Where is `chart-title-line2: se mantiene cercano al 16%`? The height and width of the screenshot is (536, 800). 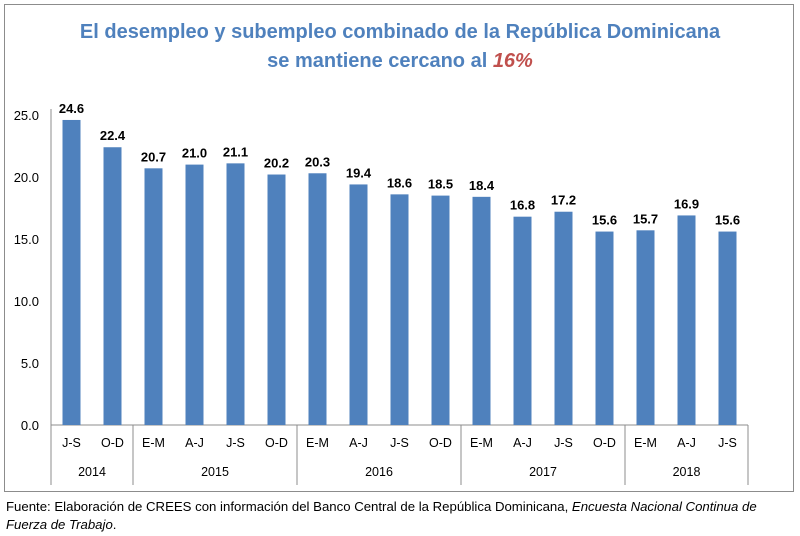
chart-title-line2: se mantiene cercano al 16% is located at coordinates (400, 61).